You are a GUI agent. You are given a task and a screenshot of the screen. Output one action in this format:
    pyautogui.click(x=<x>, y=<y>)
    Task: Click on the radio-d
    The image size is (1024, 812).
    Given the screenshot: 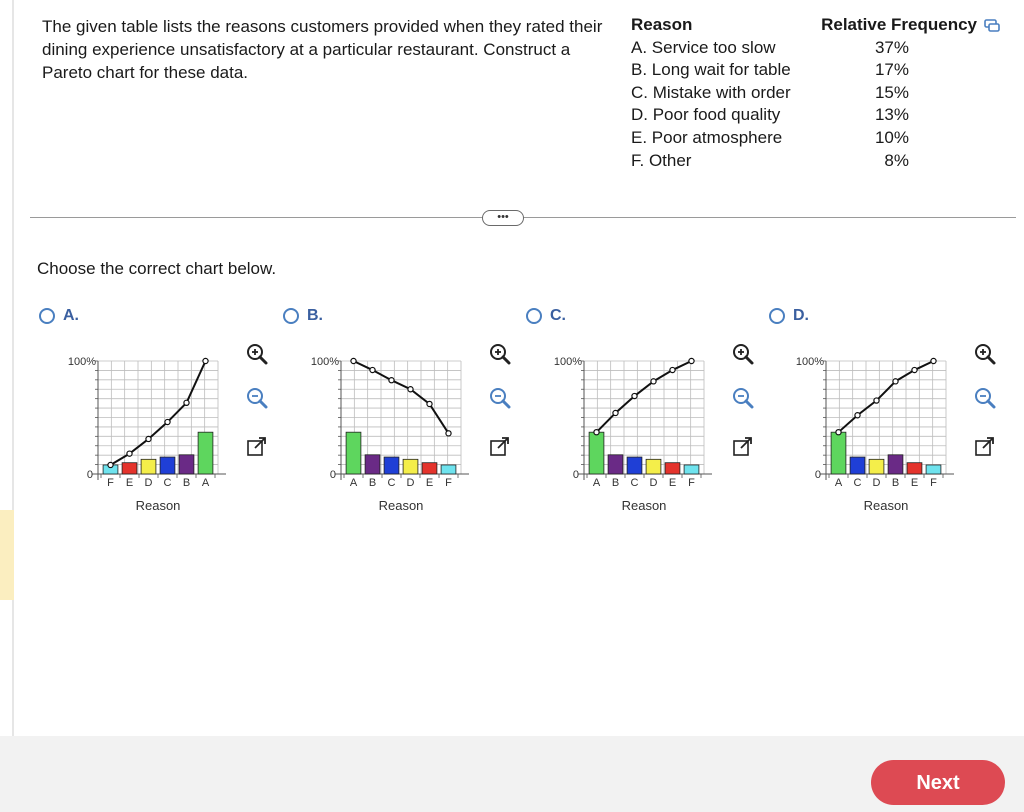 What is the action you would take?
    pyautogui.click(x=777, y=316)
    